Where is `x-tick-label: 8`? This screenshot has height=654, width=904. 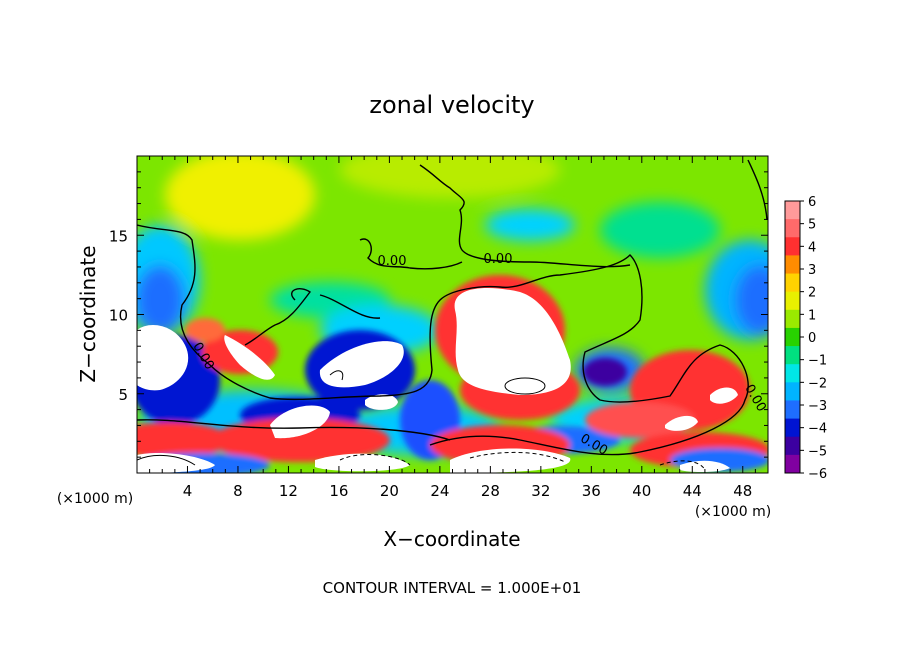 x-tick-label: 8 is located at coordinates (238, 491).